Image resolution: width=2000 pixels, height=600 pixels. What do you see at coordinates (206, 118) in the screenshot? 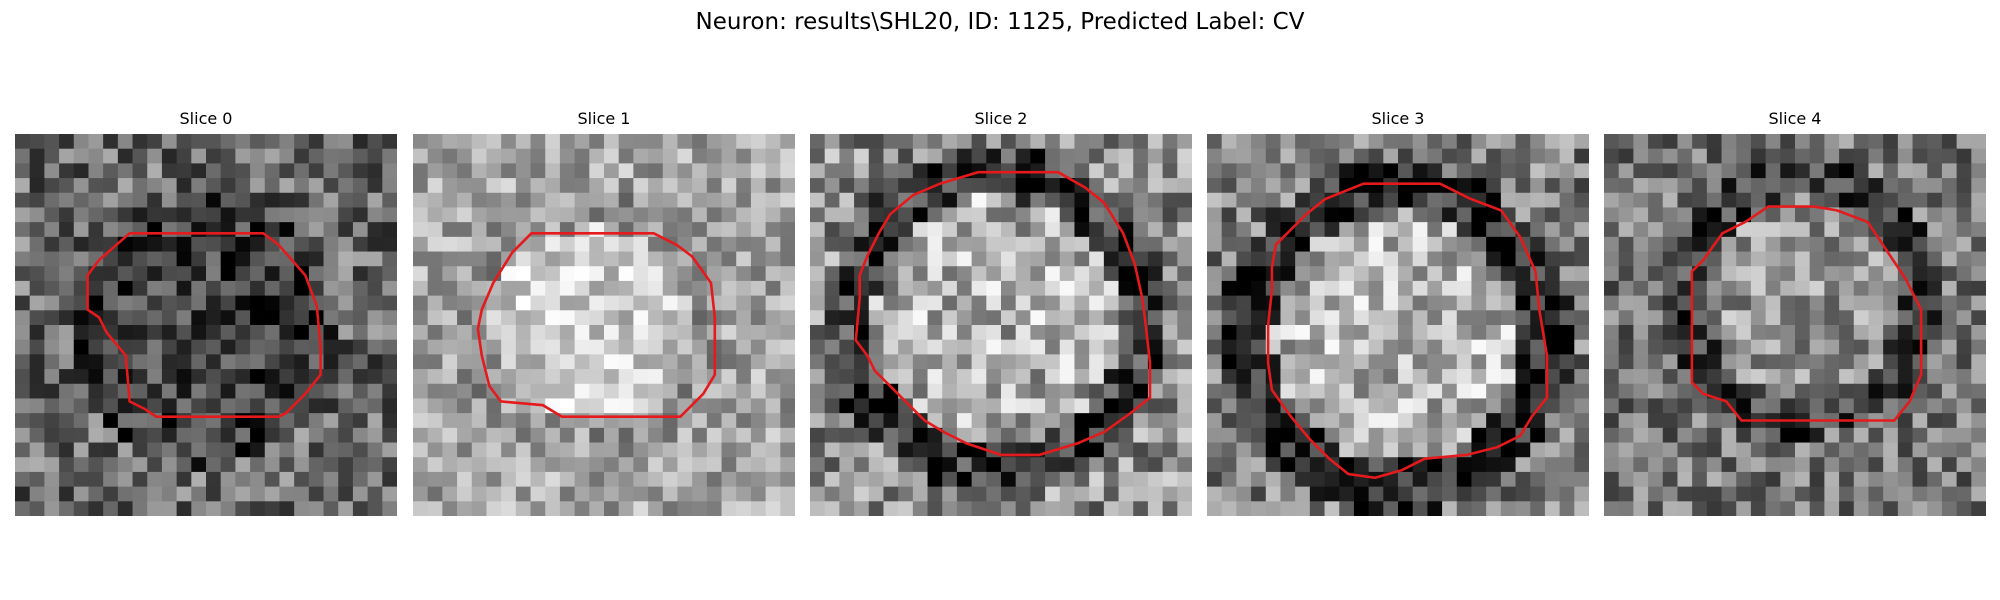
I see `slice-title-0: Slice 0` at bounding box center [206, 118].